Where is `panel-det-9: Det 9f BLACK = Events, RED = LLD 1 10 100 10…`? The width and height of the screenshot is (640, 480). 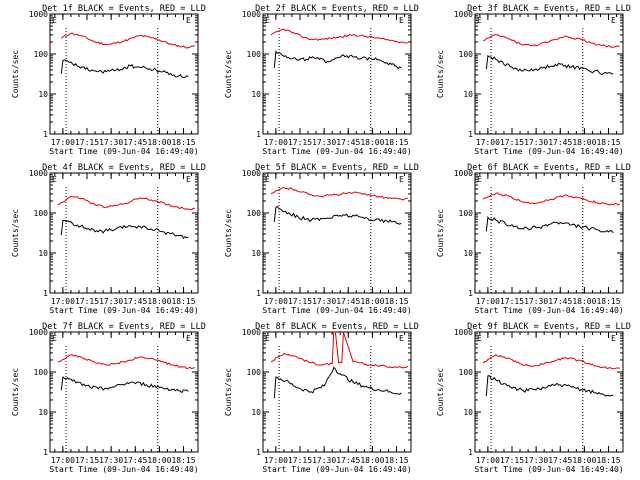
panel-det-9: Det 9f BLACK = Events, RED = LLD 1 10 100 10… is located at coordinates (533, 398).